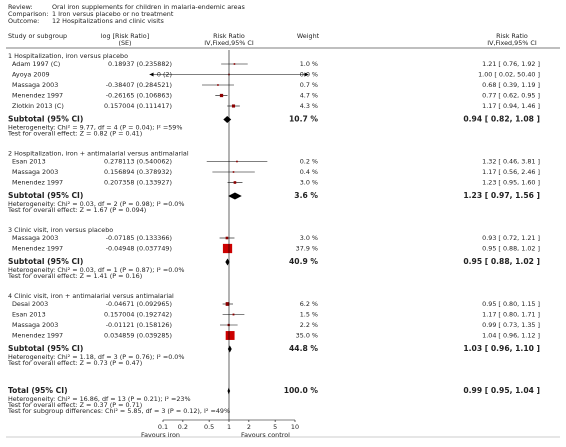 This screenshot has width=566, height=447. I want to click on header-value: 1 Iron versus placebo or no treatment, so click(113, 14).